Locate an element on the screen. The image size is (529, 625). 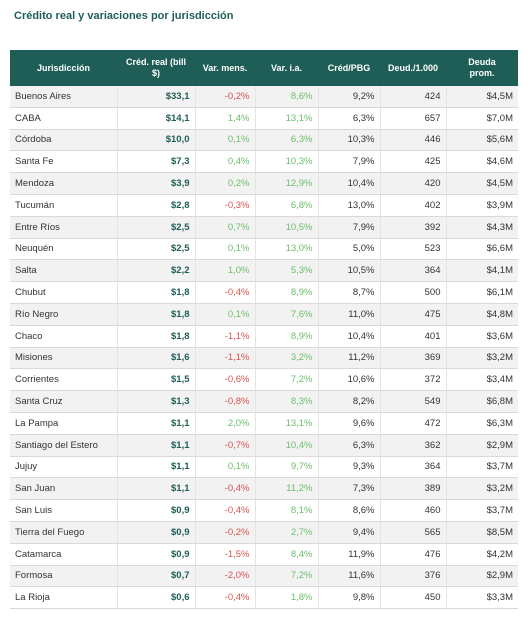
value-cell: 6,8% is located at coordinates (286, 205).